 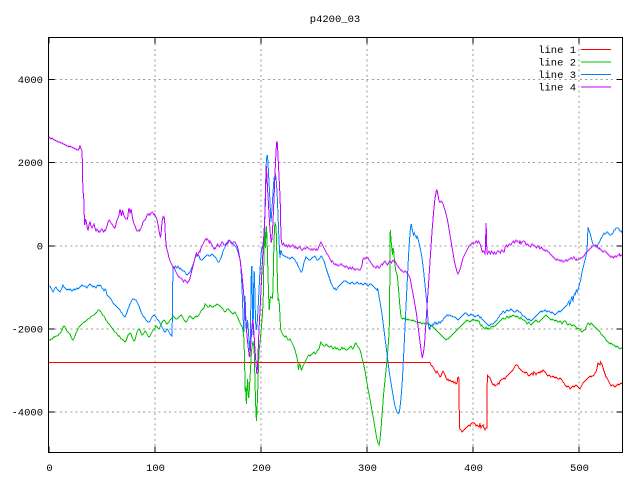 I want to click on svg-text: 400, so click(x=473, y=469).